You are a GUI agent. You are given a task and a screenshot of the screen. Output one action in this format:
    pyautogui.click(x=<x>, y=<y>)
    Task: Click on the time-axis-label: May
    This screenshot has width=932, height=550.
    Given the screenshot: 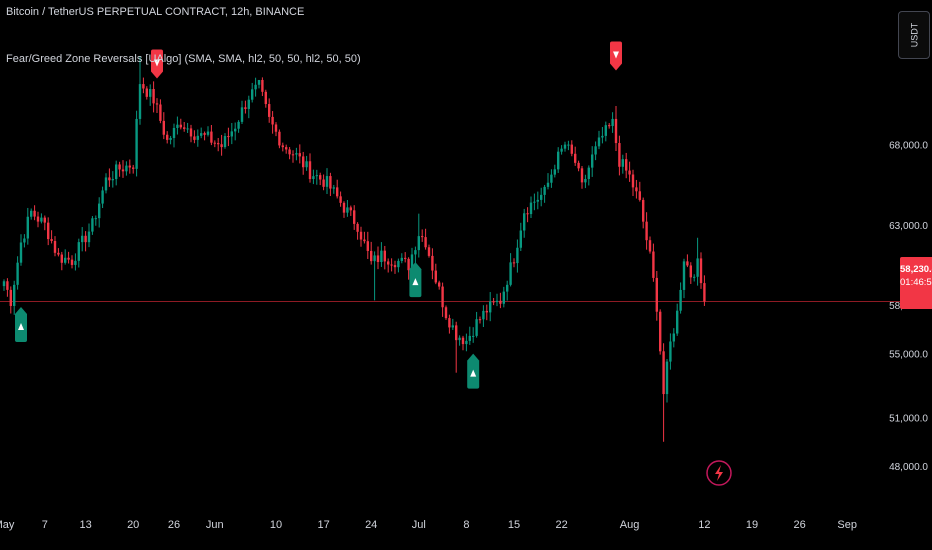 What is the action you would take?
    pyautogui.click(x=7, y=525)
    